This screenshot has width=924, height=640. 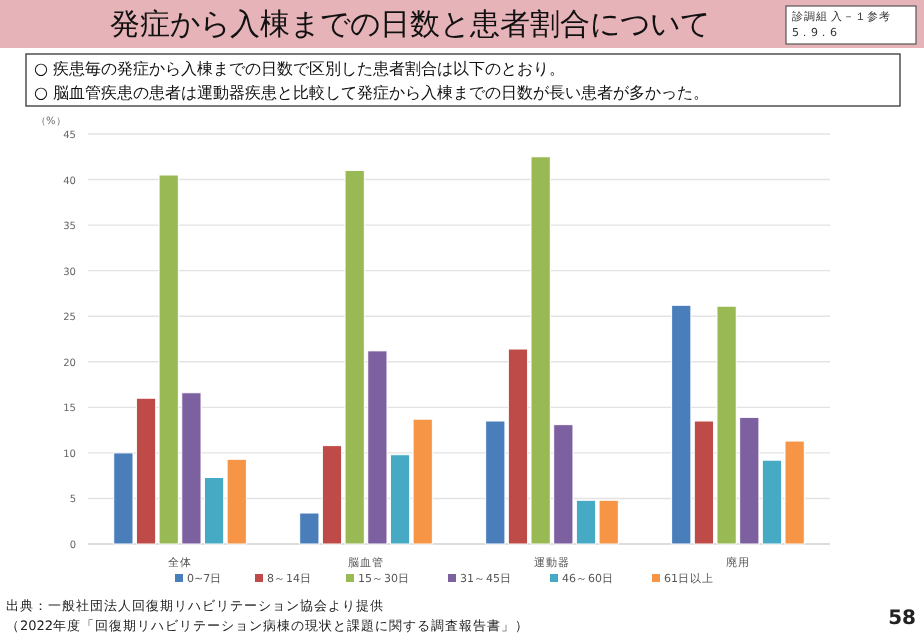 What do you see at coordinates (902, 619) in the screenshot?
I see `text: 58` at bounding box center [902, 619].